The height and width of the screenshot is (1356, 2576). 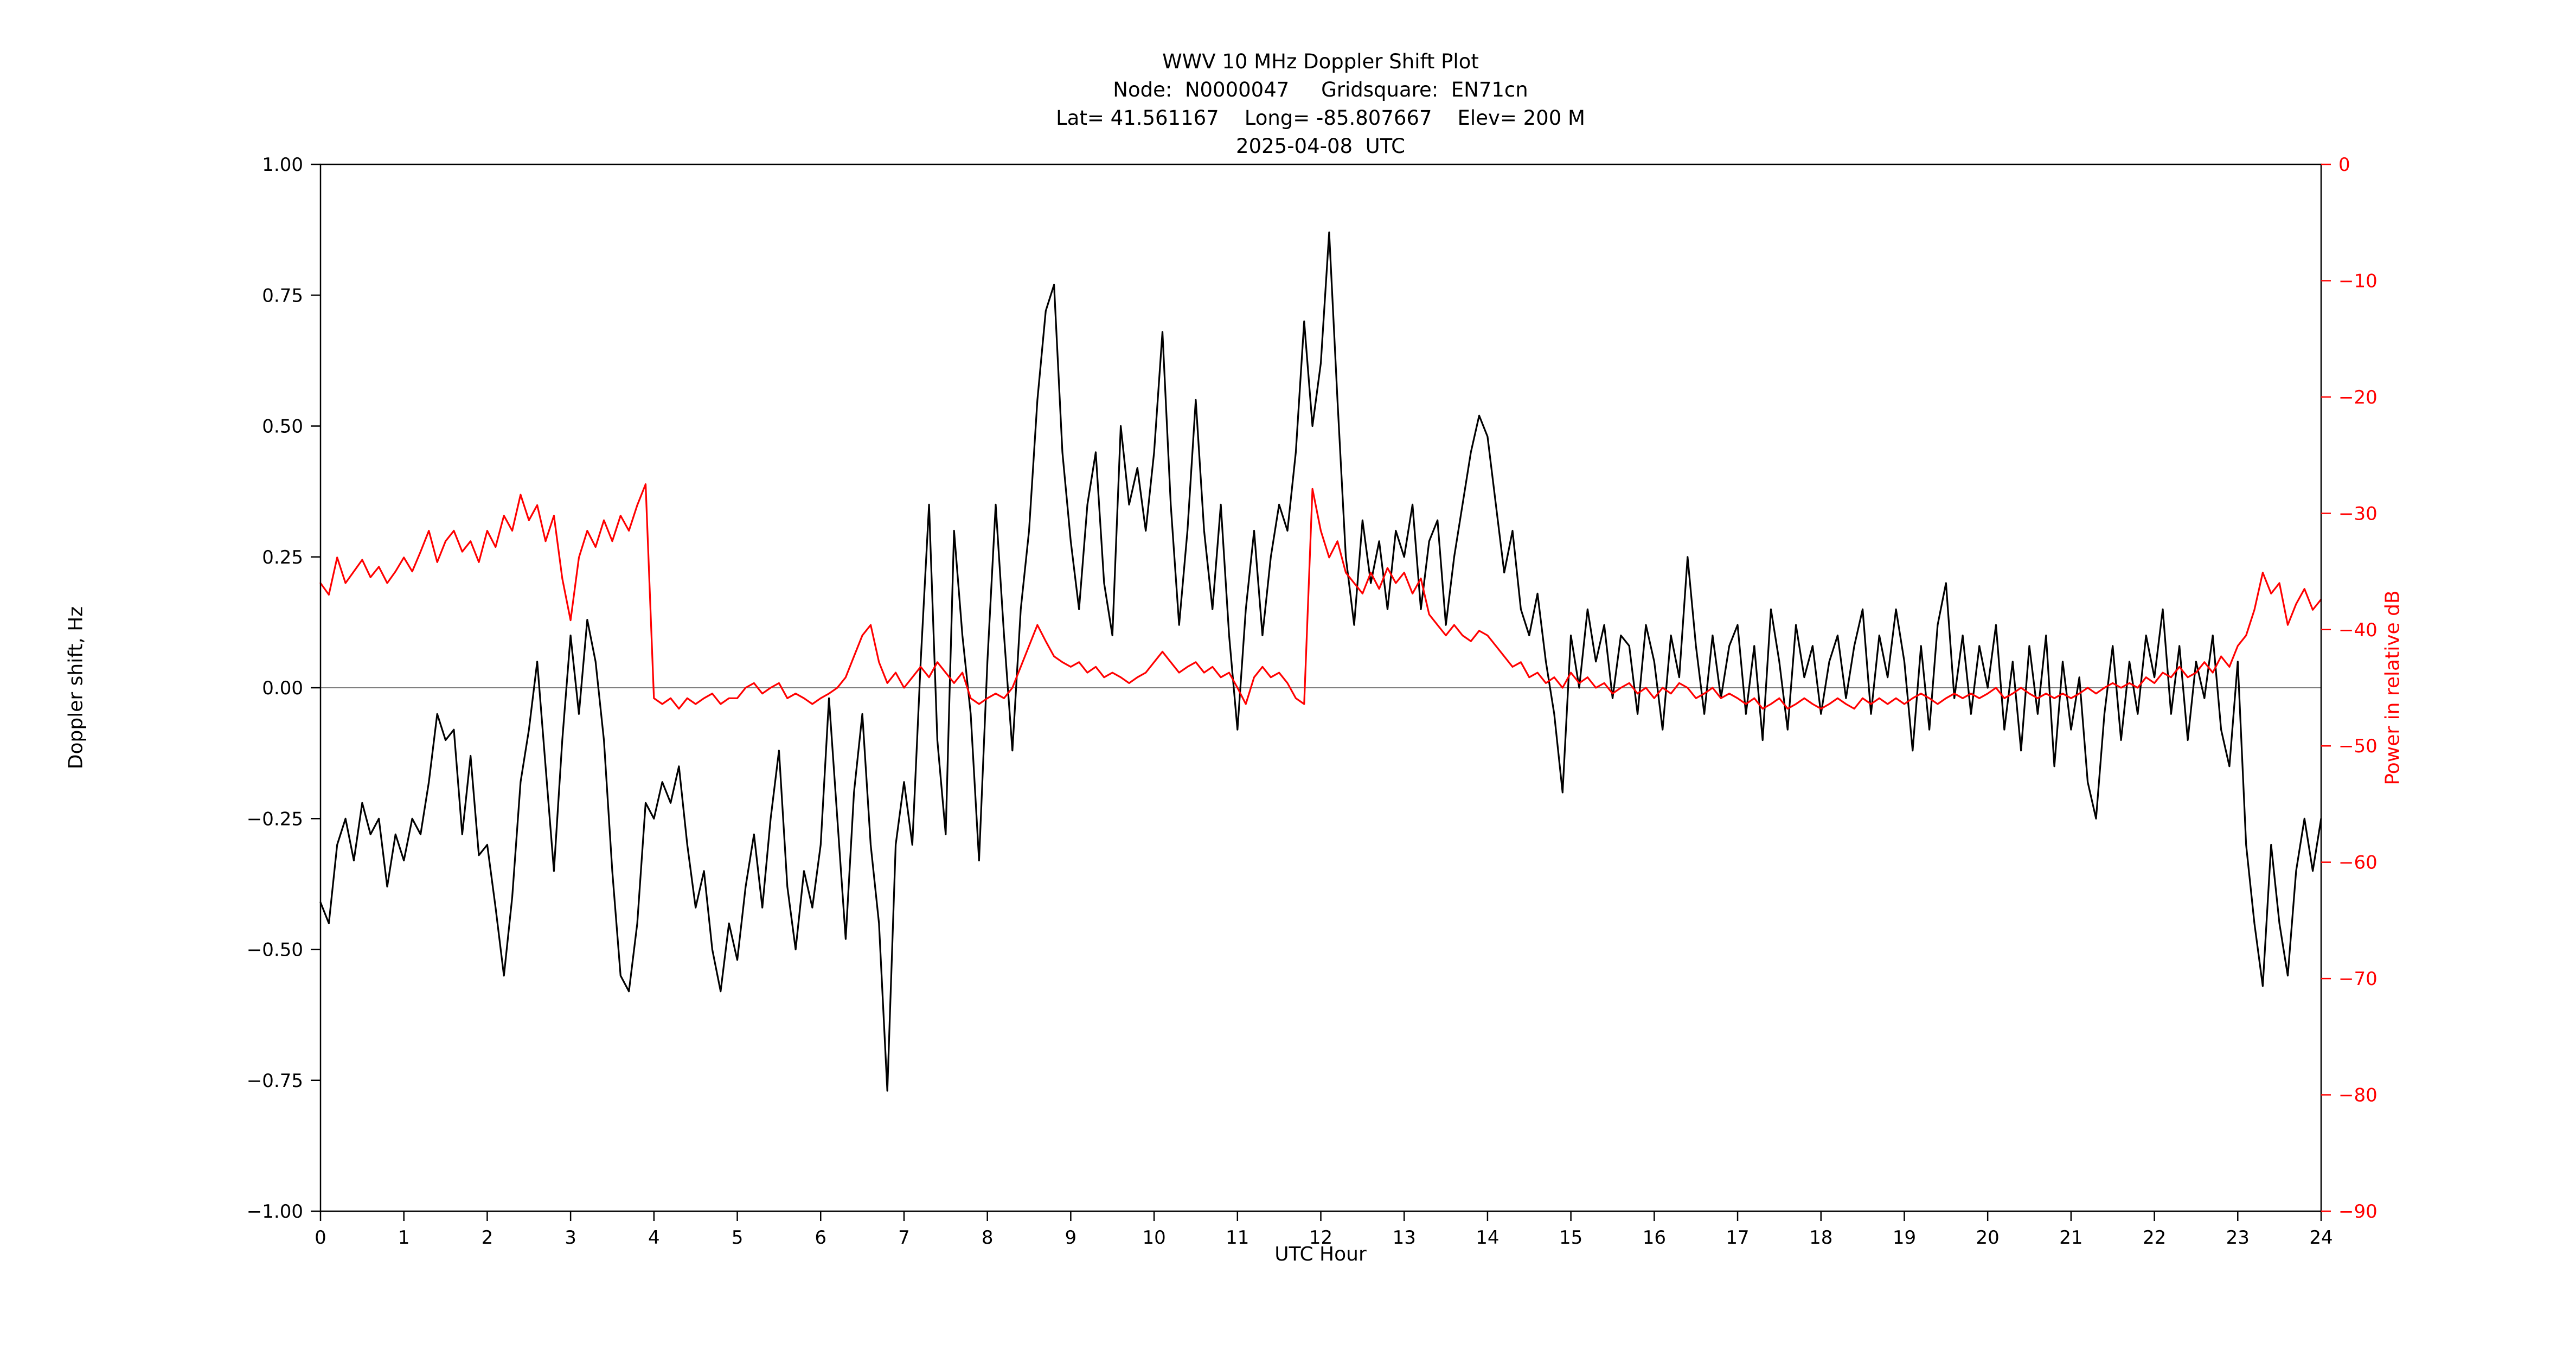 I want to click on y-left-tick-label: −1.00, so click(x=275, y=1212).